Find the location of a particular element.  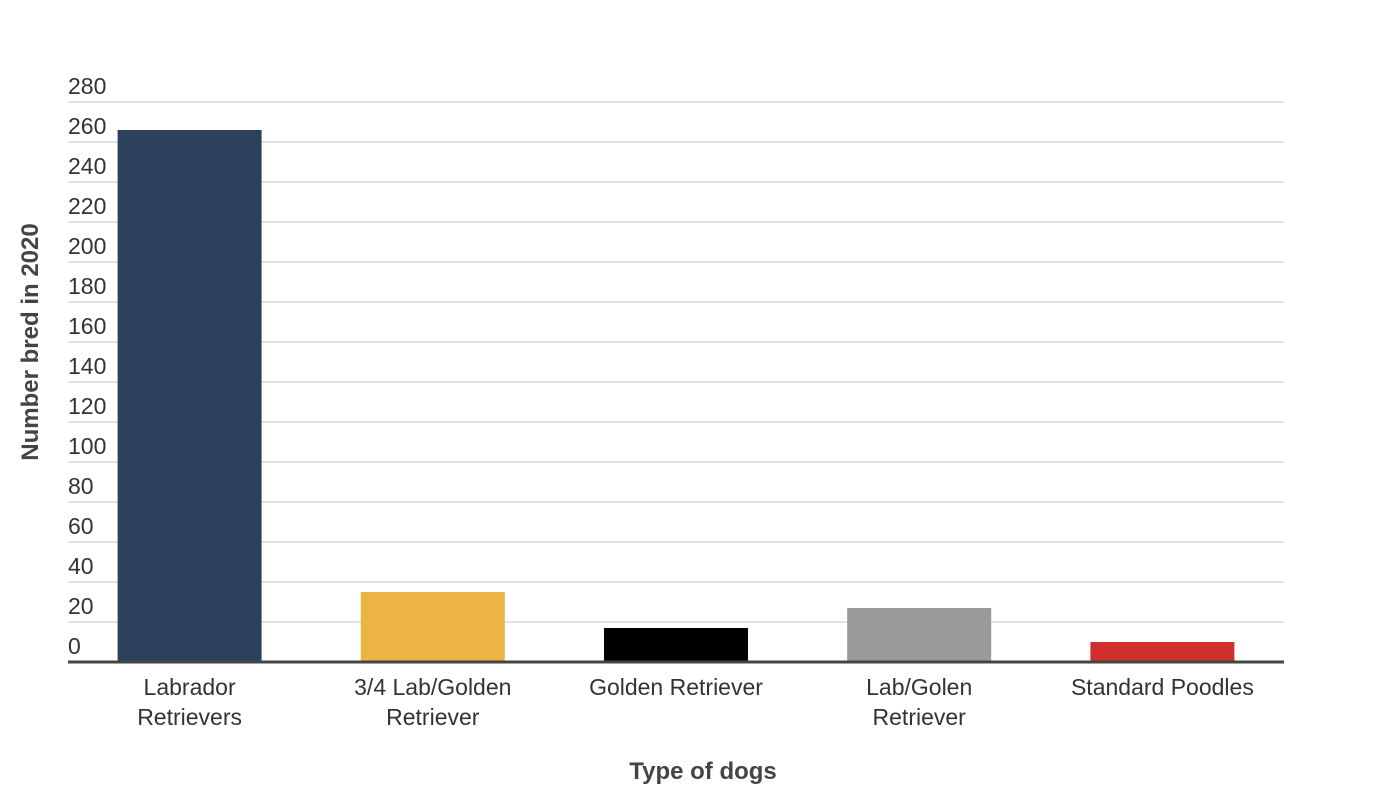

y-tick-label: 220 is located at coordinates (87, 206).